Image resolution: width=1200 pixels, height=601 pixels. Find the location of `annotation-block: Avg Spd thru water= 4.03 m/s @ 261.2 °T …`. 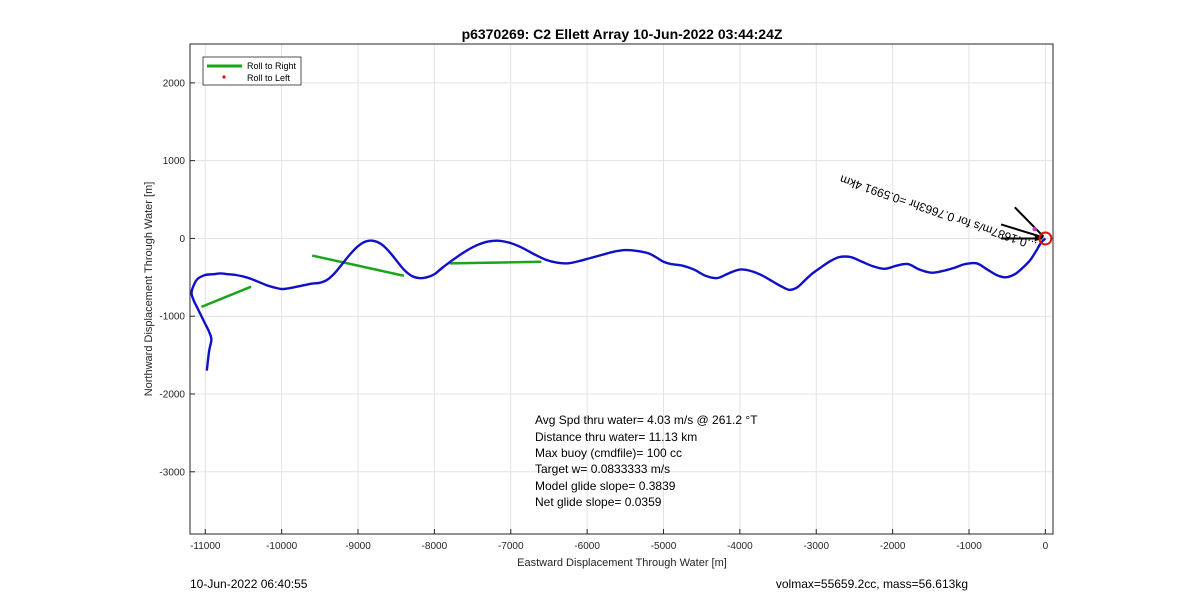

annotation-block: Avg Spd thru water= 4.03 m/s @ 261.2 °T … is located at coordinates (646, 461).